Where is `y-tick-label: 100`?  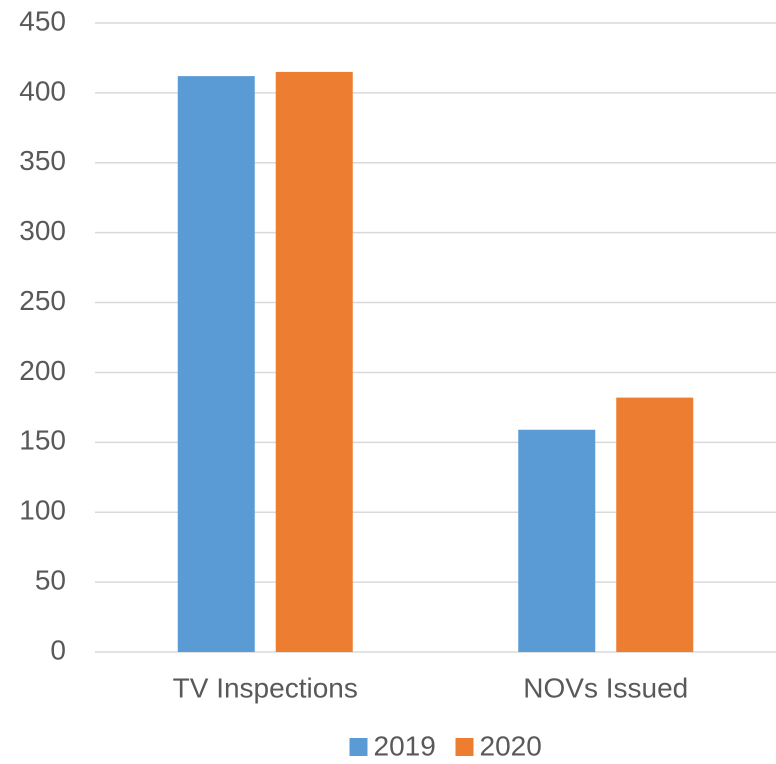 y-tick-label: 100 is located at coordinates (42, 510).